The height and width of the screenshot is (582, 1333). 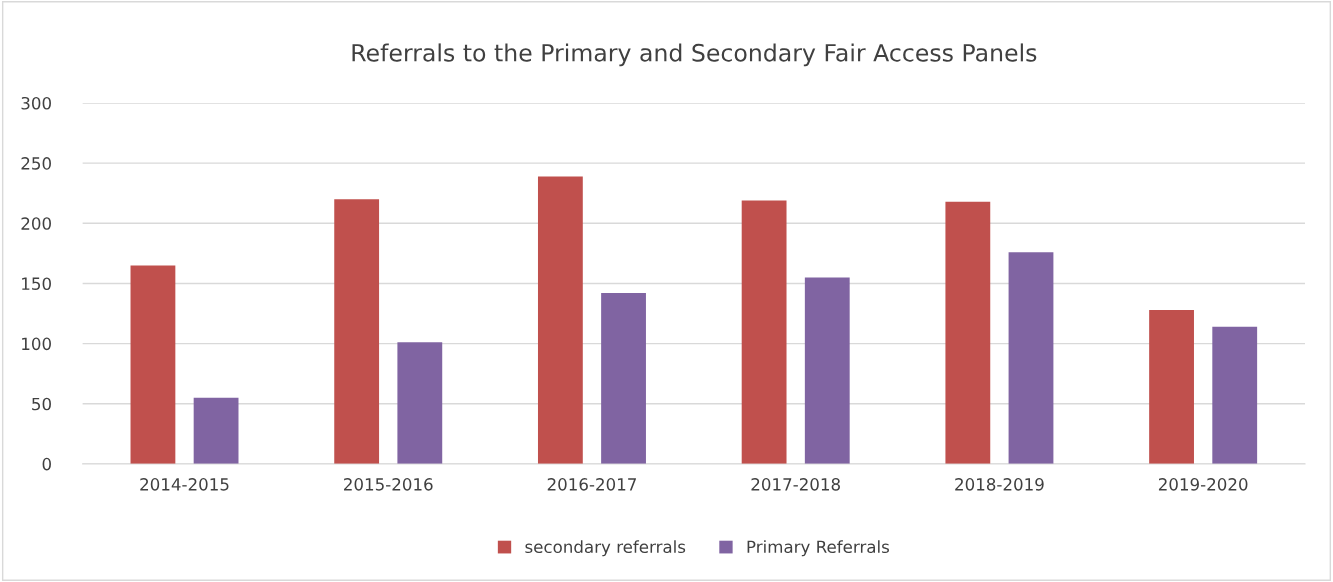 What do you see at coordinates (591, 484) in the screenshot?
I see `x-tick-label: 2016-2017` at bounding box center [591, 484].